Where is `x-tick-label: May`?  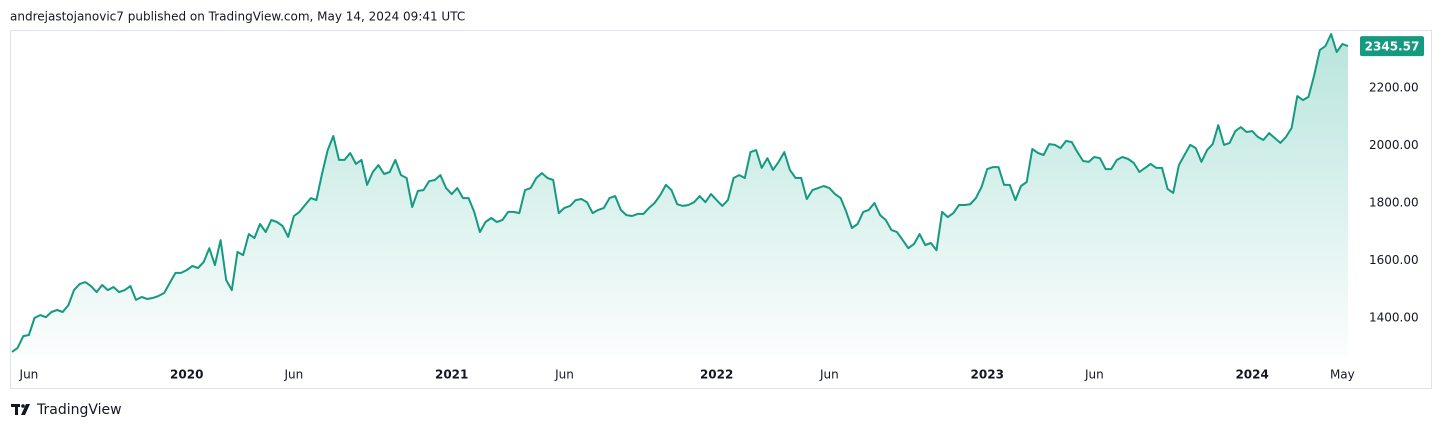 x-tick-label: May is located at coordinates (1342, 375).